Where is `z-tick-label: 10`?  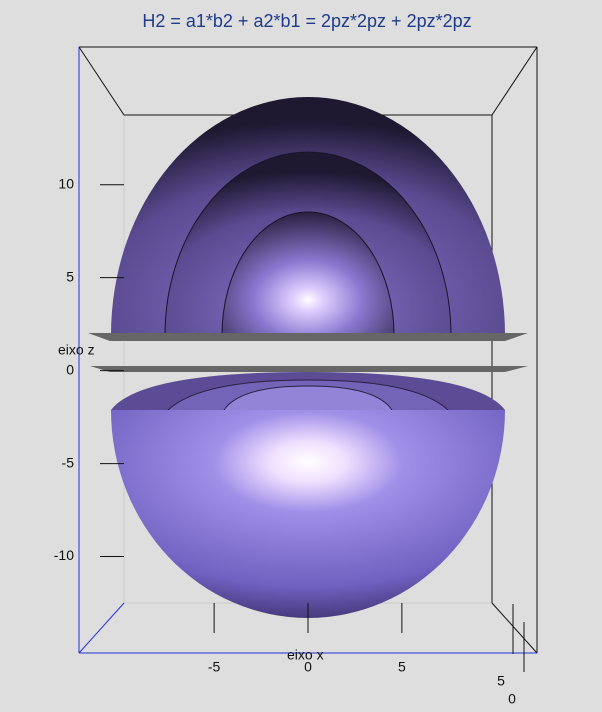 z-tick-label: 10 is located at coordinates (66, 183).